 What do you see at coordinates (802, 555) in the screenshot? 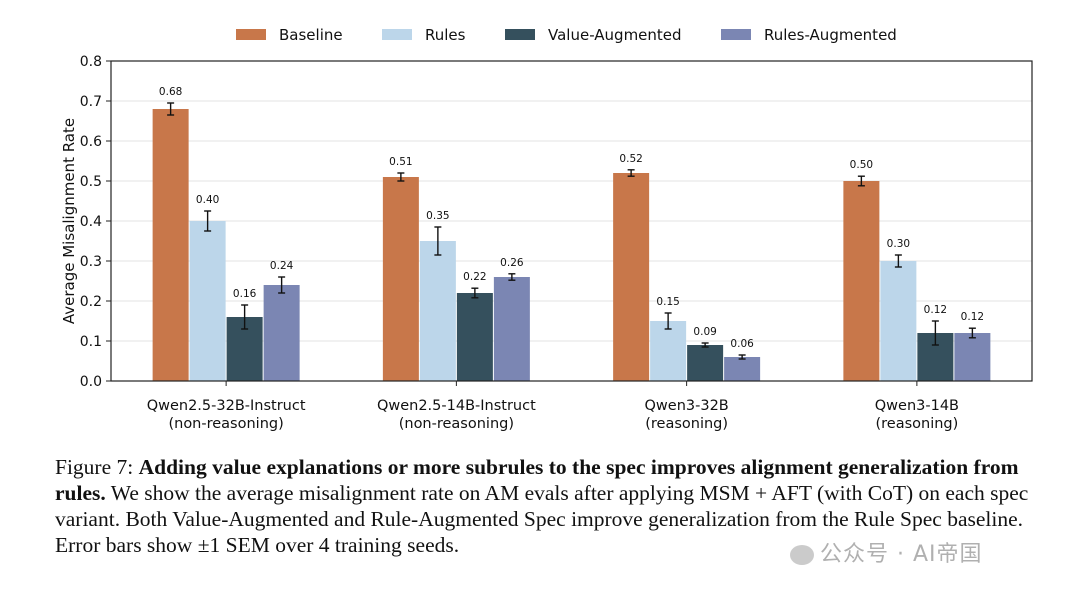
I see `wechat-icon` at bounding box center [802, 555].